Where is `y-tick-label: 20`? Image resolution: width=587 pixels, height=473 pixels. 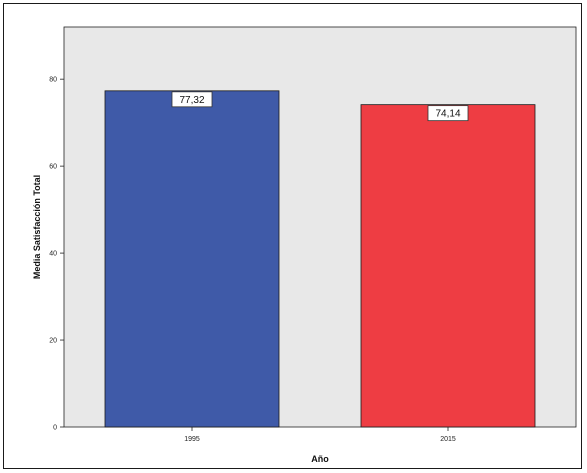 y-tick-label: 20 is located at coordinates (53, 341).